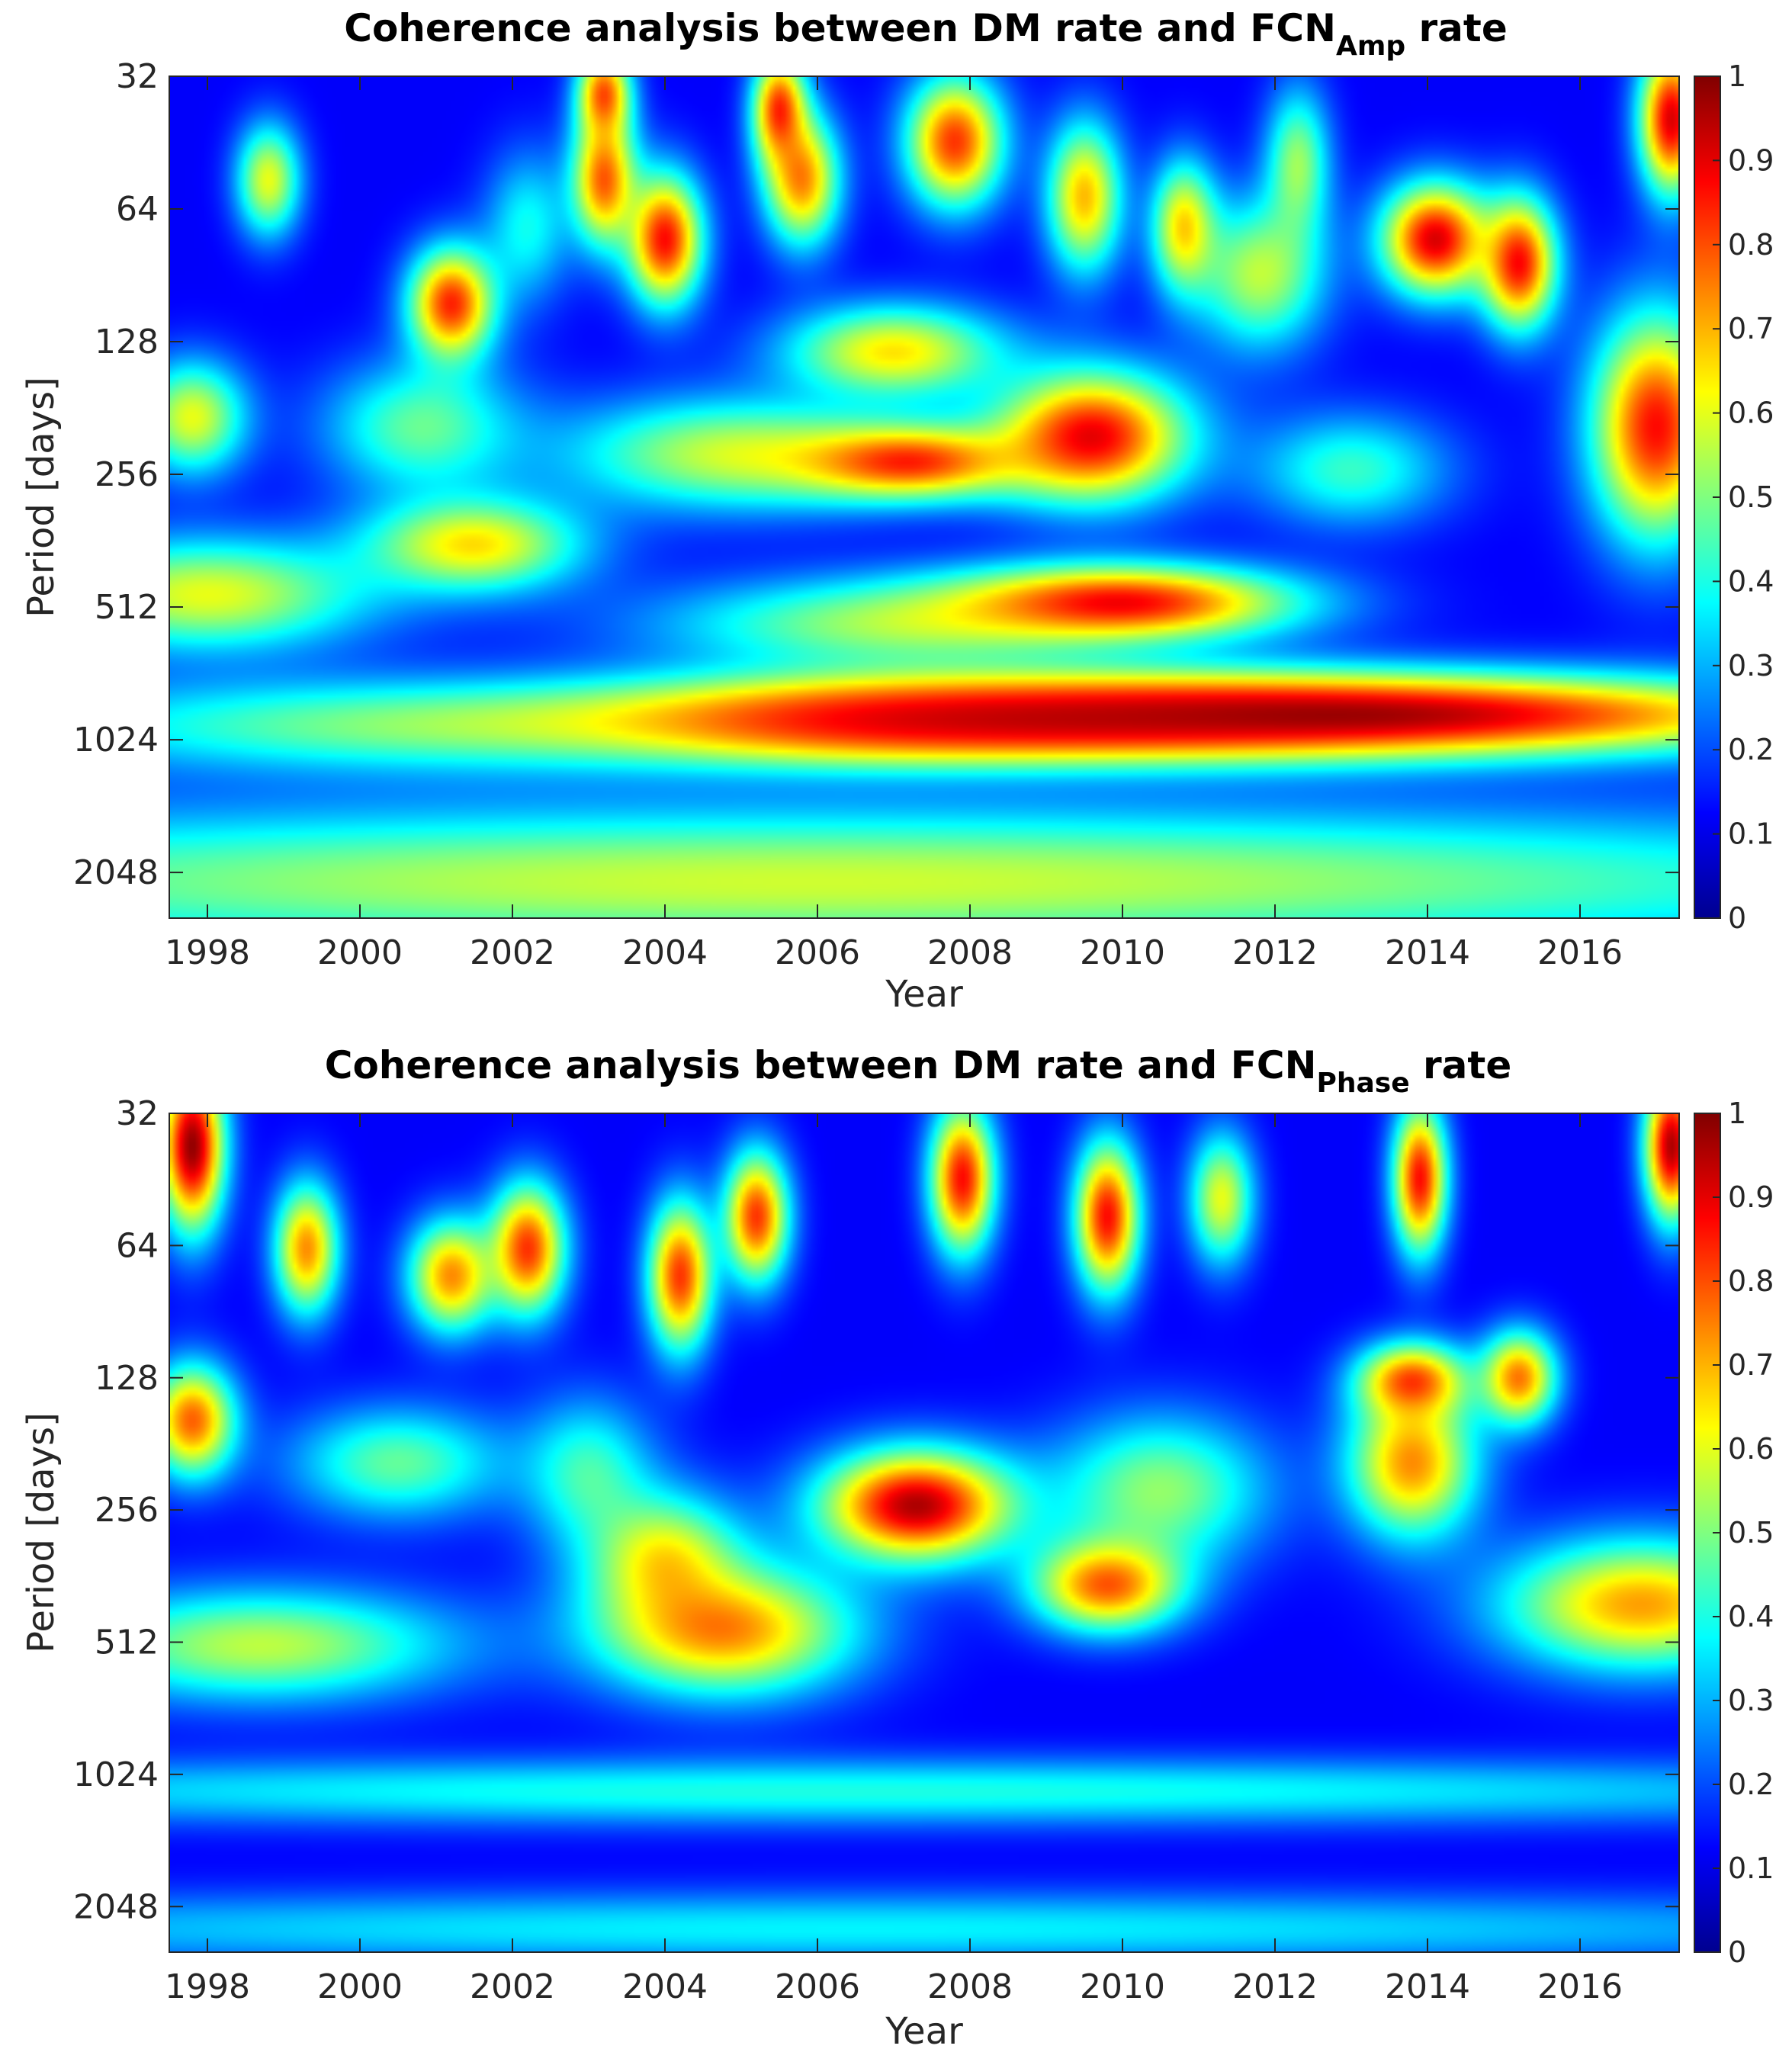 This screenshot has width=1792, height=2065. Describe the element at coordinates (41, 498) in the screenshot. I see `y-axis-label-1: Period [days]` at that location.